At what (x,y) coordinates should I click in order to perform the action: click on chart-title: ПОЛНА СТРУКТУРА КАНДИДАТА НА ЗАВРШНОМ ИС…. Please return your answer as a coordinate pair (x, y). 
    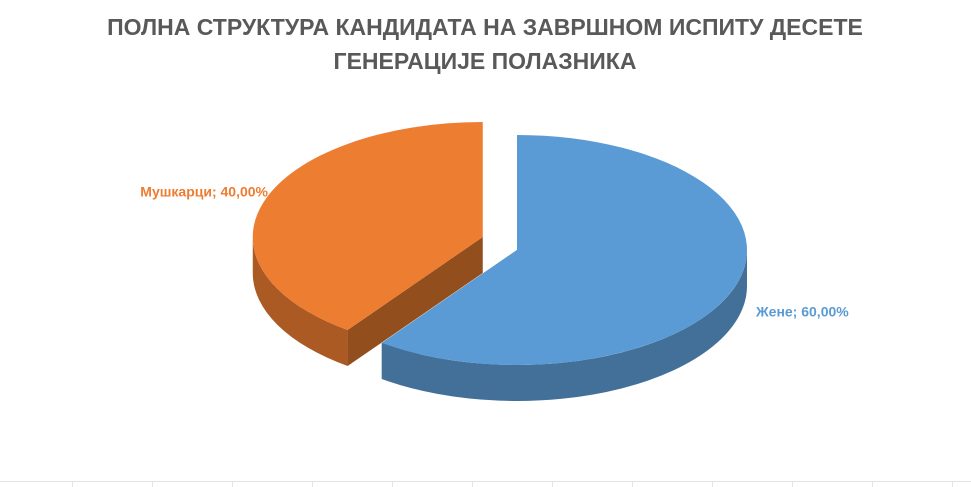
    Looking at the image, I should click on (485, 44).